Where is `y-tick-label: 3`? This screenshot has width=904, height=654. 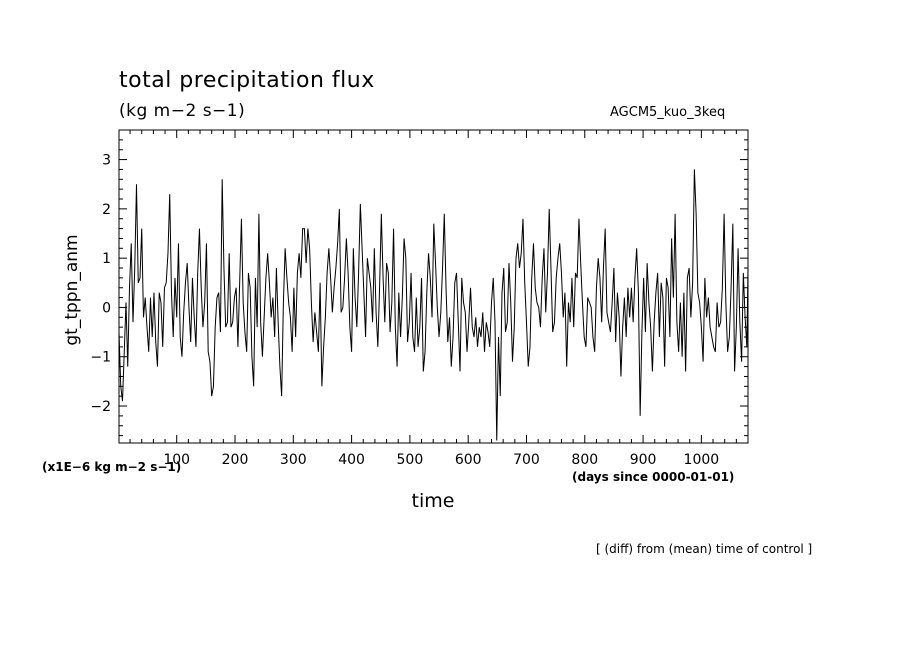
y-tick-label: 3 is located at coordinates (106, 161).